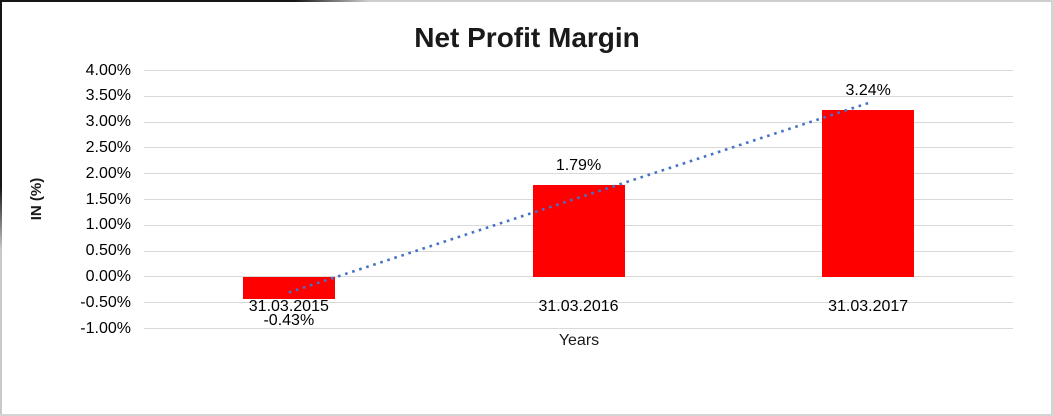 The height and width of the screenshot is (416, 1054). I want to click on y-tick-label: 0.50%, so click(108, 251).